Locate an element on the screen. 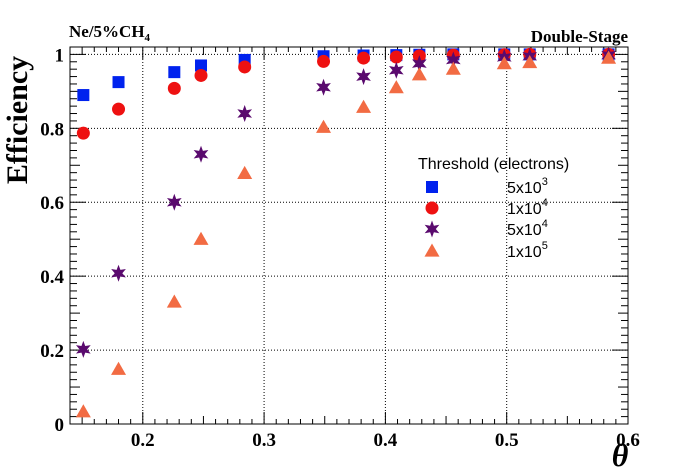  corner-label-right: Double-Stage is located at coordinates (580, 36).